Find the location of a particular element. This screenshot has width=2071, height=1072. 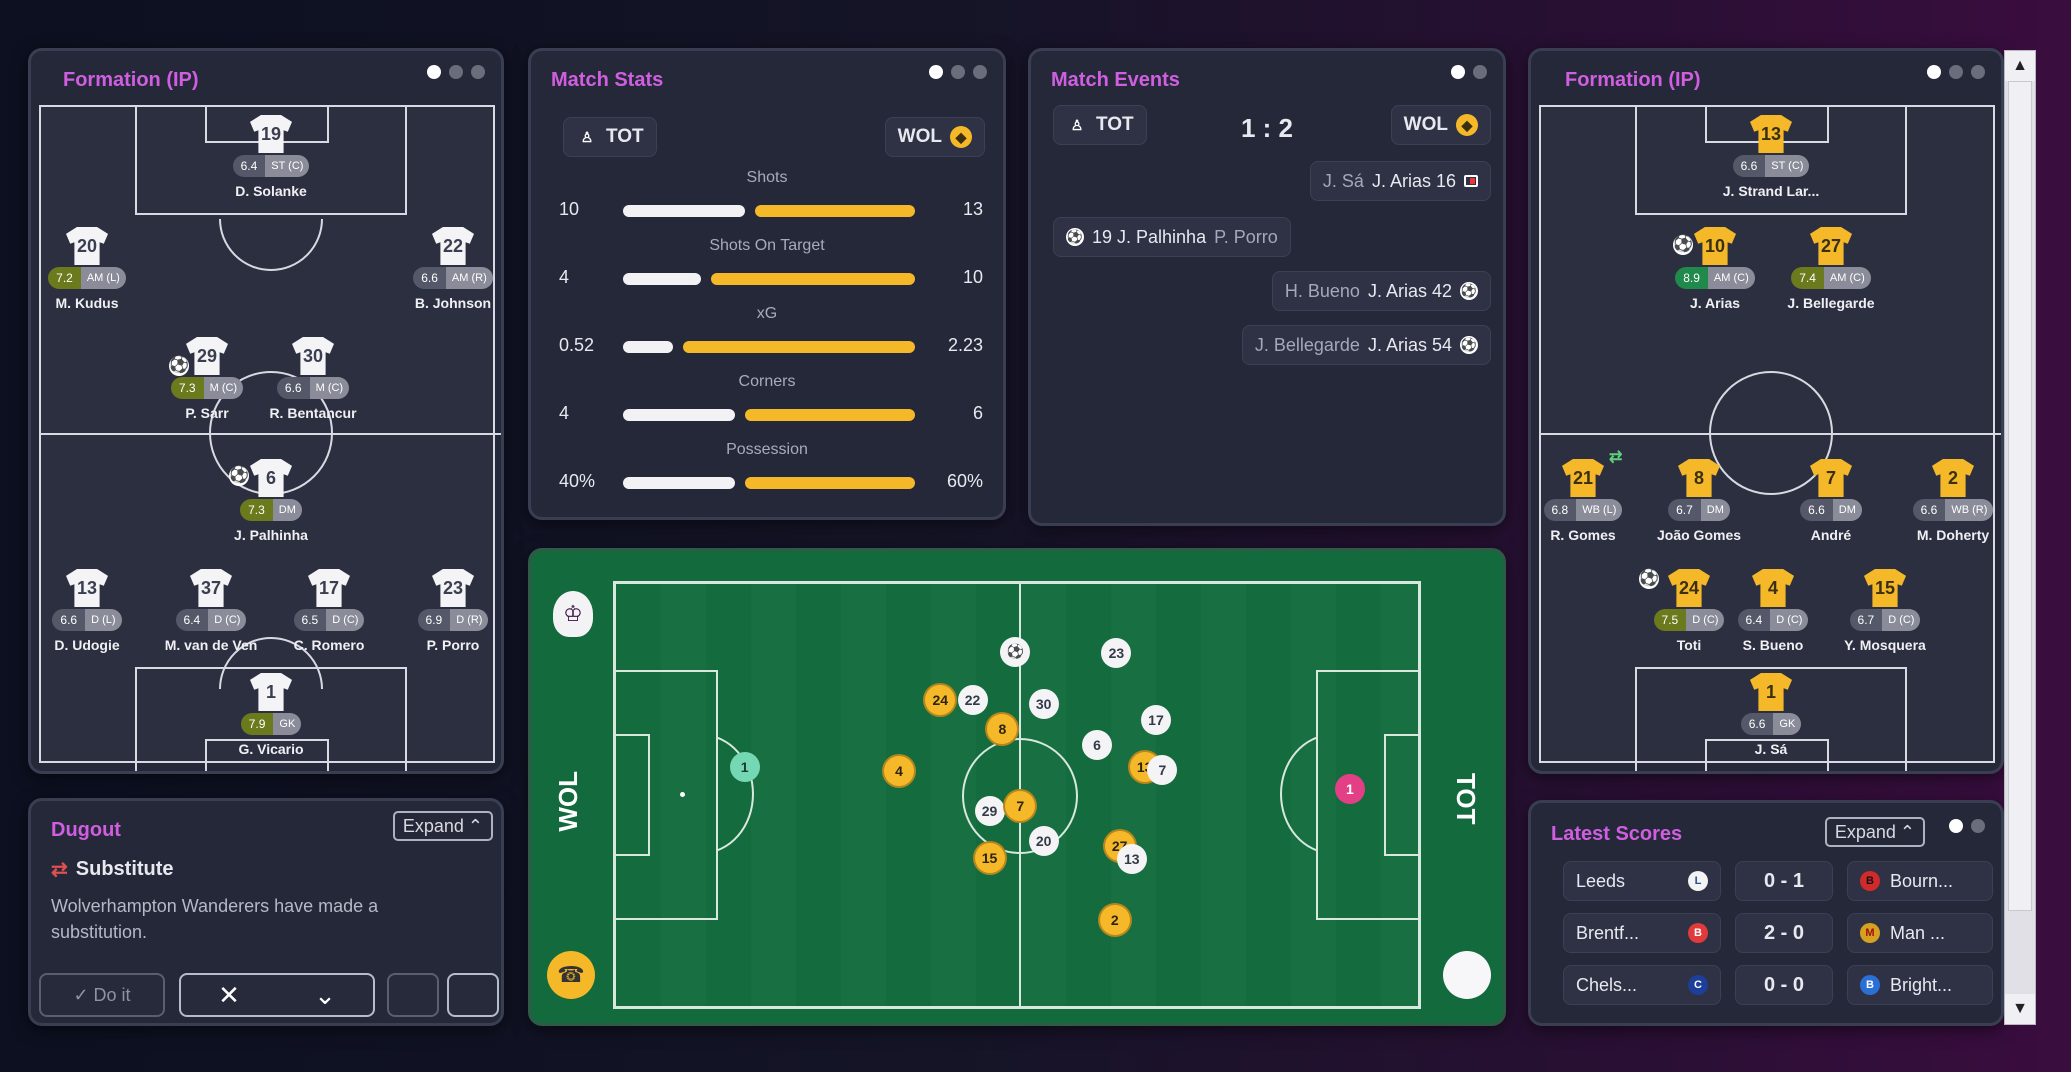

player-card: 8 6.7 DM João Gomes is located at coordinates (1699, 501).